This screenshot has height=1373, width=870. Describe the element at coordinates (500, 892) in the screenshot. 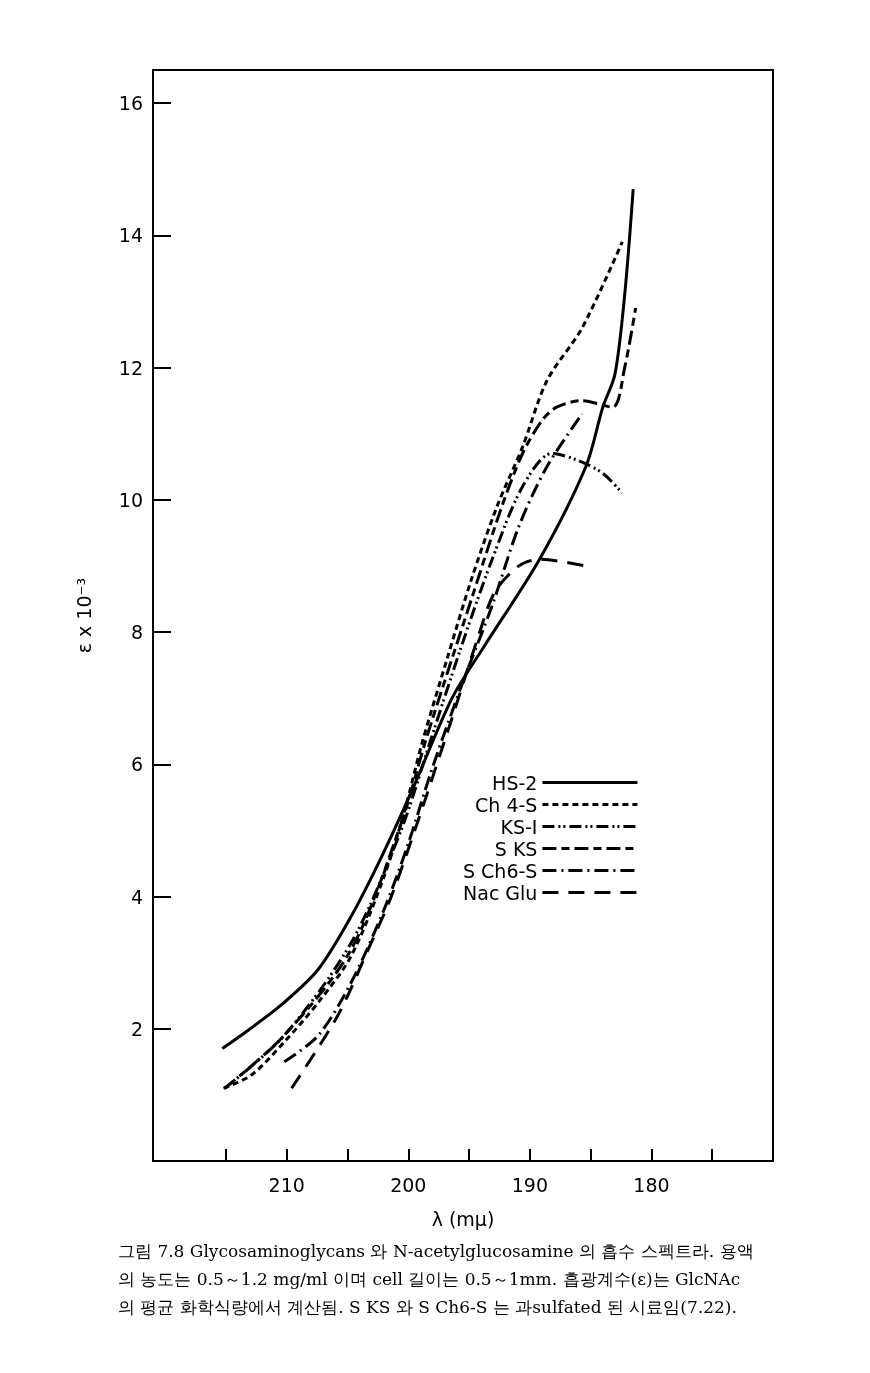

I see `legend-label: Nac Glu` at that location.